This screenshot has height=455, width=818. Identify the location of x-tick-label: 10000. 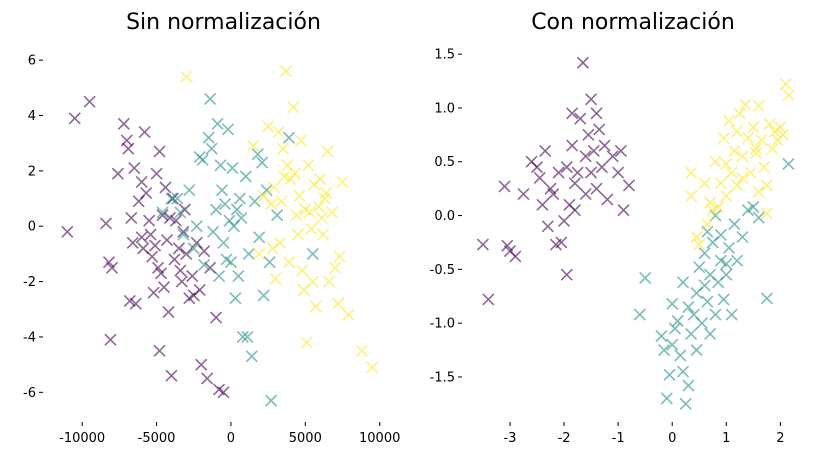
(379, 438).